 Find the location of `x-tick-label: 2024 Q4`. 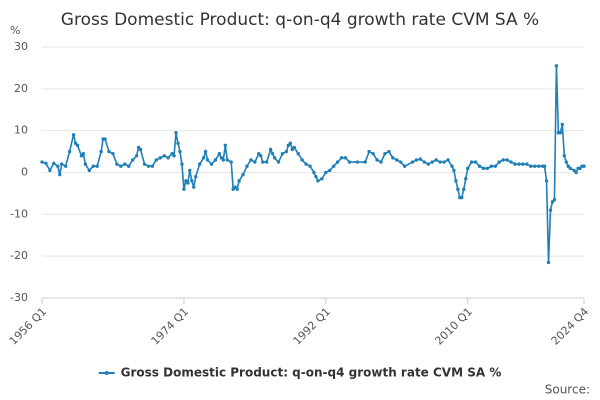

x-tick-label: 2024 Q4 is located at coordinates (570, 326).